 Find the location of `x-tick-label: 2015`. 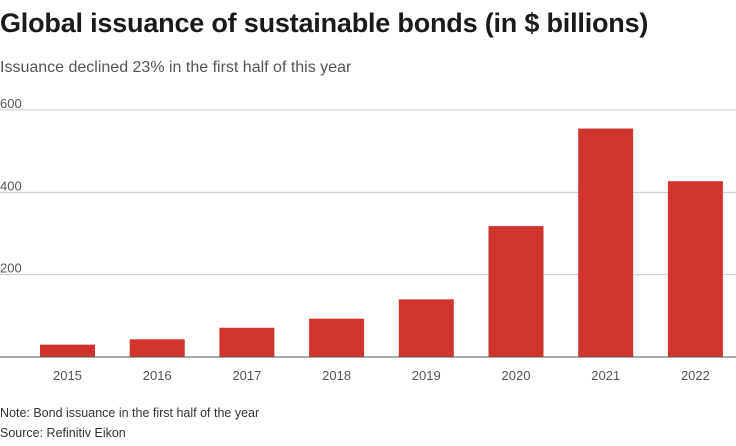

x-tick-label: 2015 is located at coordinates (67, 375).